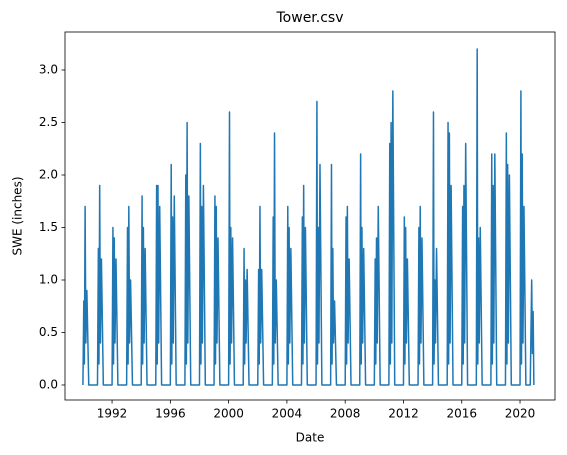  I want to click on y-tick-label: 1.0, so click(48, 279).